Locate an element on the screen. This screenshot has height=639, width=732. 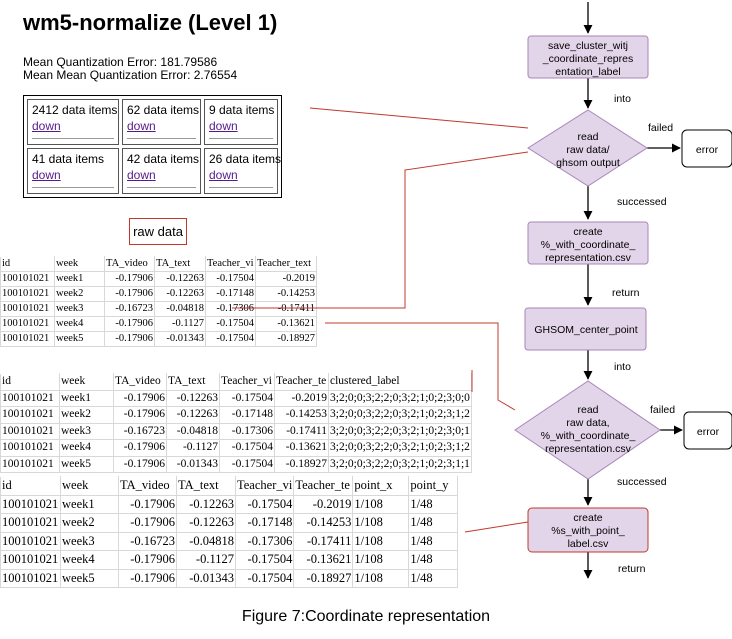
box4-line2: %s_with_point_ is located at coordinates (588, 531).